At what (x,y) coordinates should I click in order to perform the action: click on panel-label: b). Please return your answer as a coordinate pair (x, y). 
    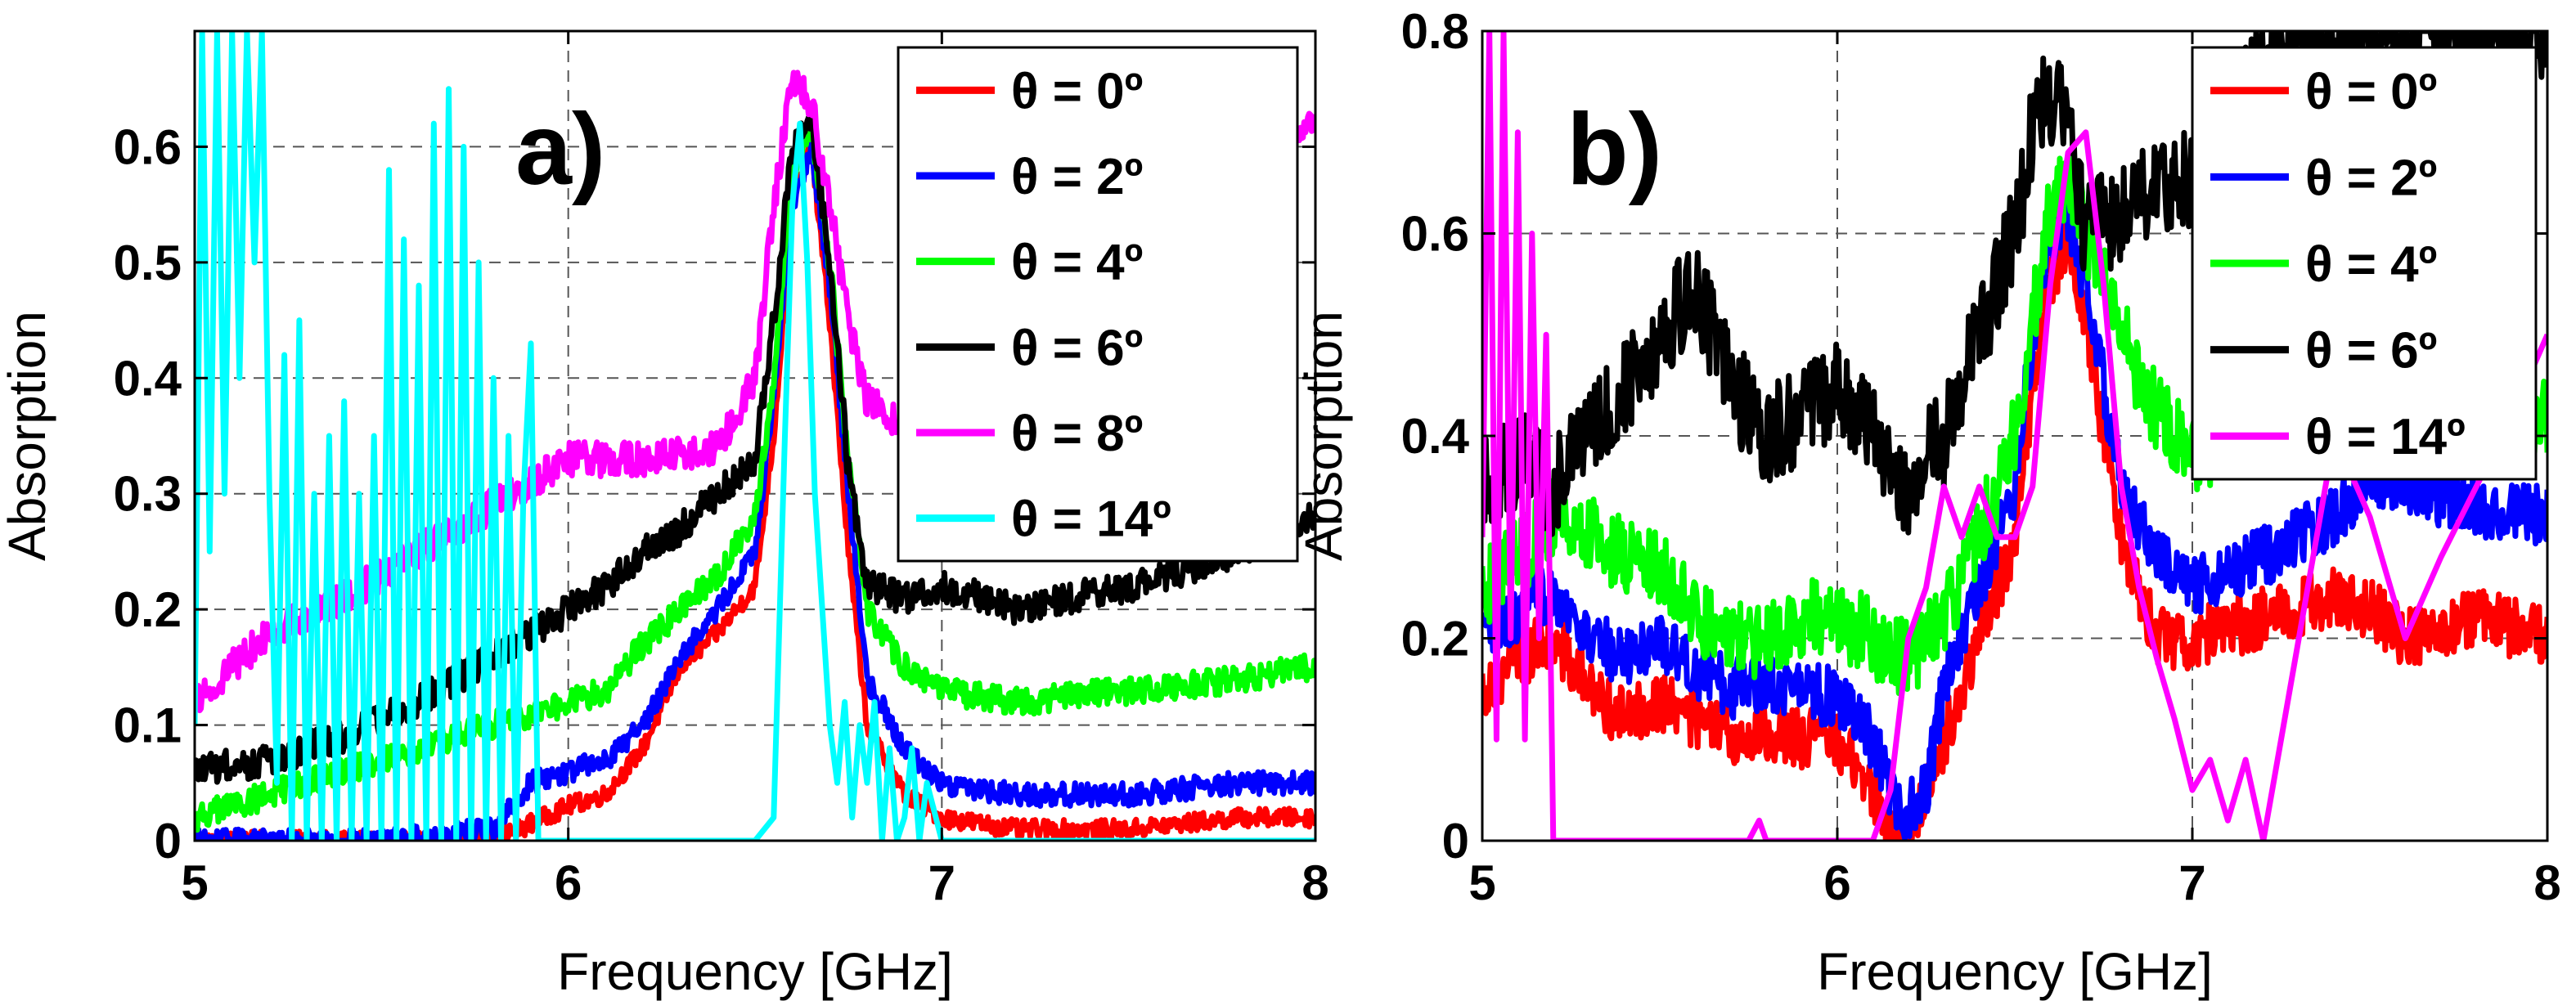
    Looking at the image, I should click on (1614, 149).